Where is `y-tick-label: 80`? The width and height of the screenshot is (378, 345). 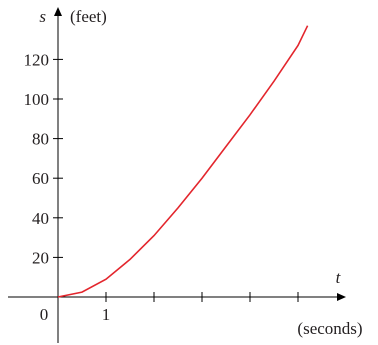 y-tick-label: 80 is located at coordinates (40, 139).